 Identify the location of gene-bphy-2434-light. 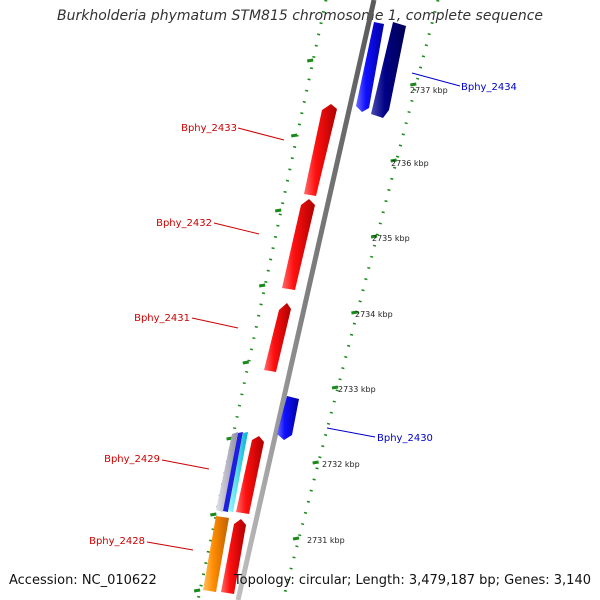
(370, 67).